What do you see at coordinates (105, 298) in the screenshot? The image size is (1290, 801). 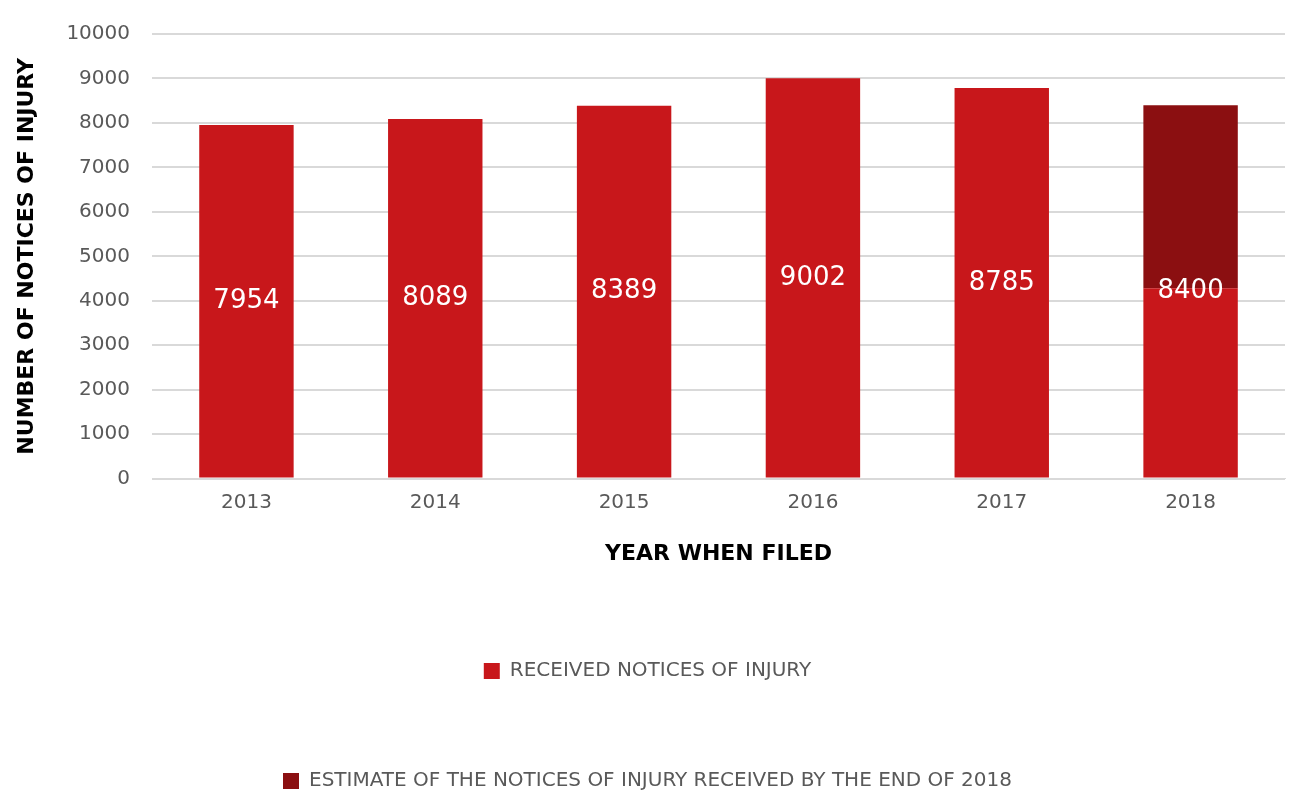 I see `y-tick-label: 4000` at bounding box center [105, 298].